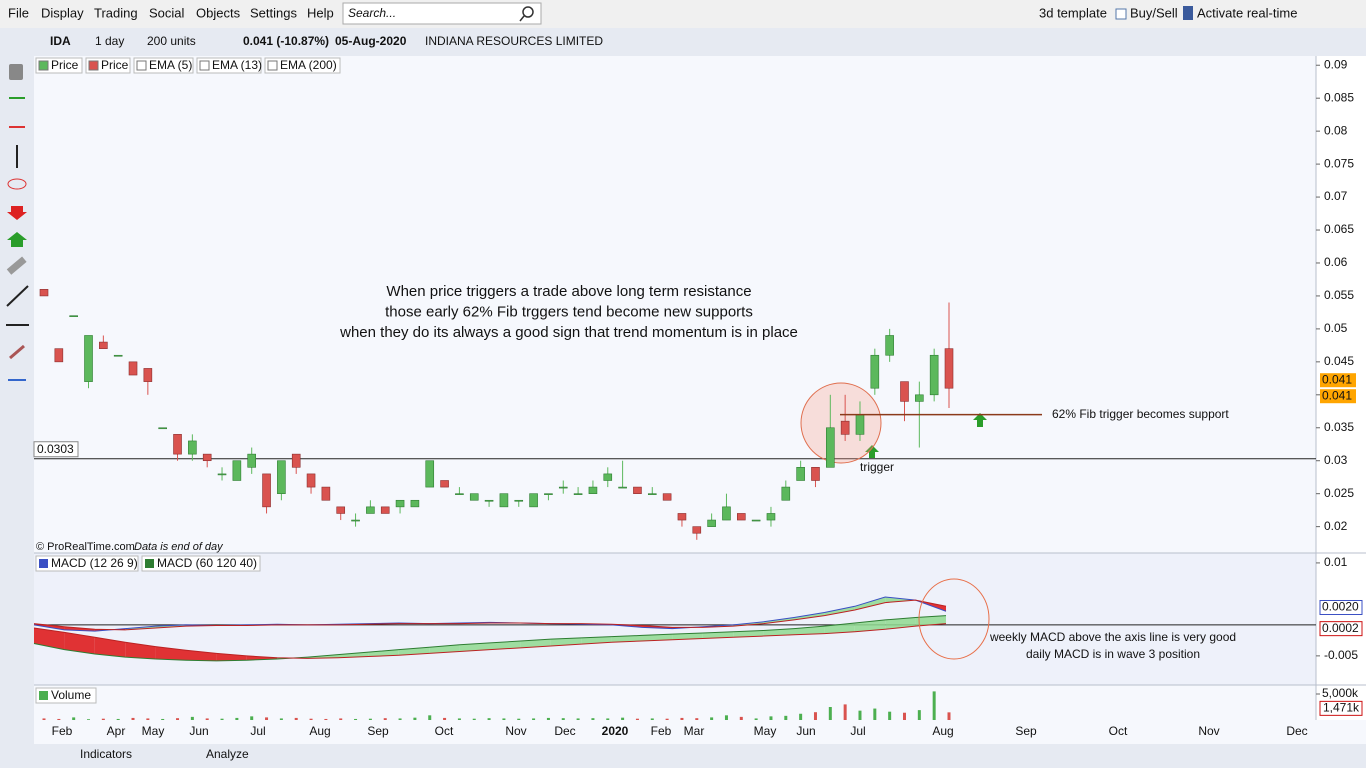  I want to click on menu-item: Settings, so click(273, 12).